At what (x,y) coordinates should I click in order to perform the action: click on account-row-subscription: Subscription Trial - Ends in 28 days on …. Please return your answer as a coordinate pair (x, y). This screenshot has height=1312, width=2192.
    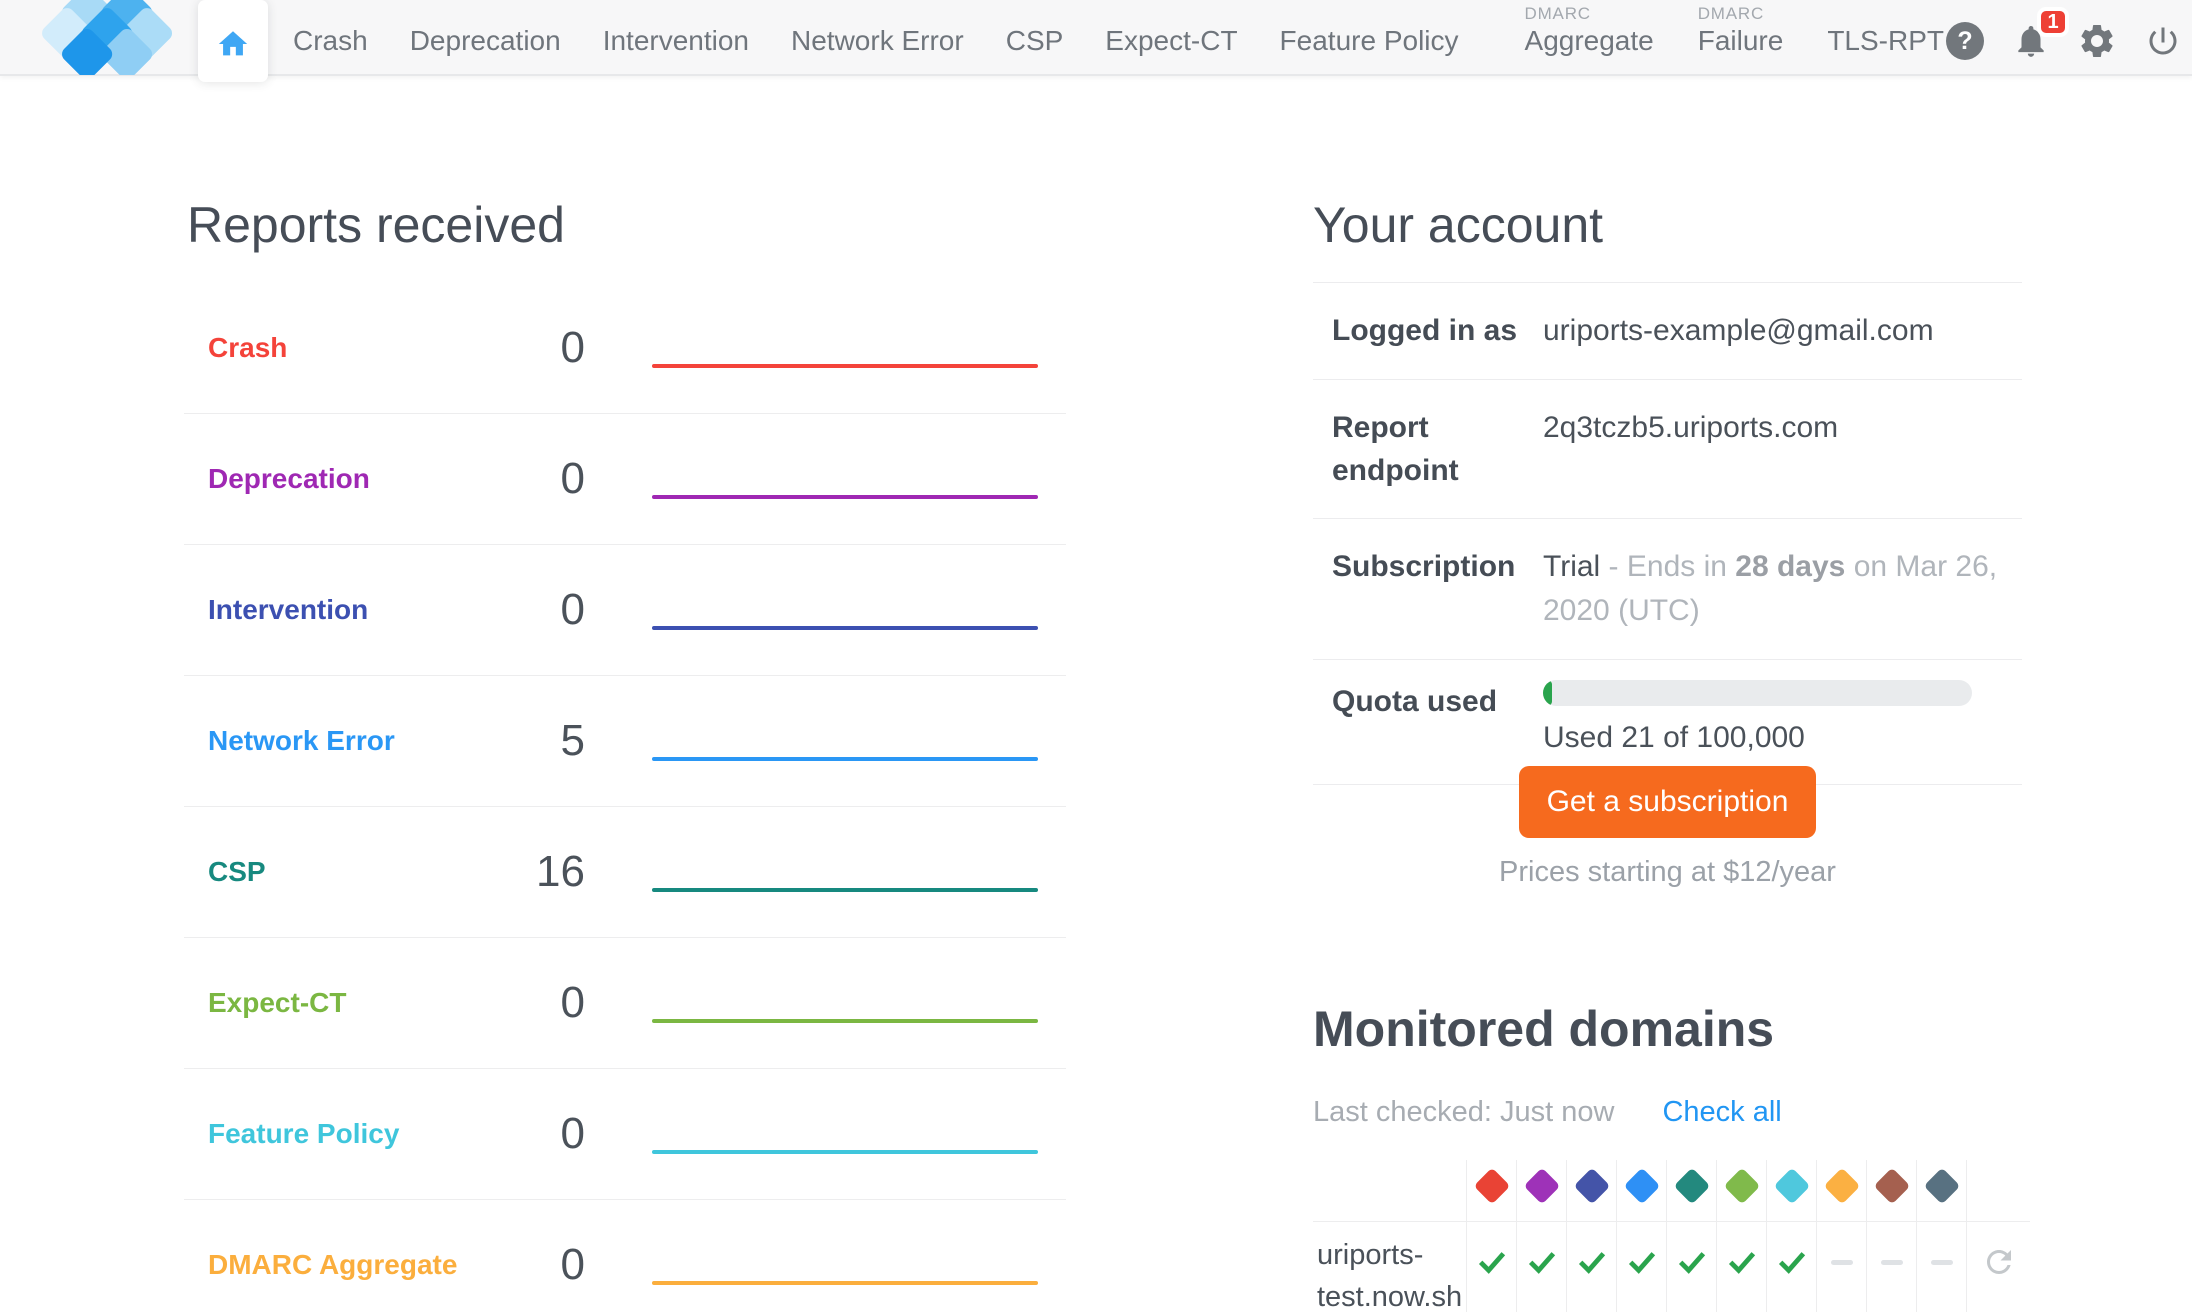
    Looking at the image, I should click on (1667, 589).